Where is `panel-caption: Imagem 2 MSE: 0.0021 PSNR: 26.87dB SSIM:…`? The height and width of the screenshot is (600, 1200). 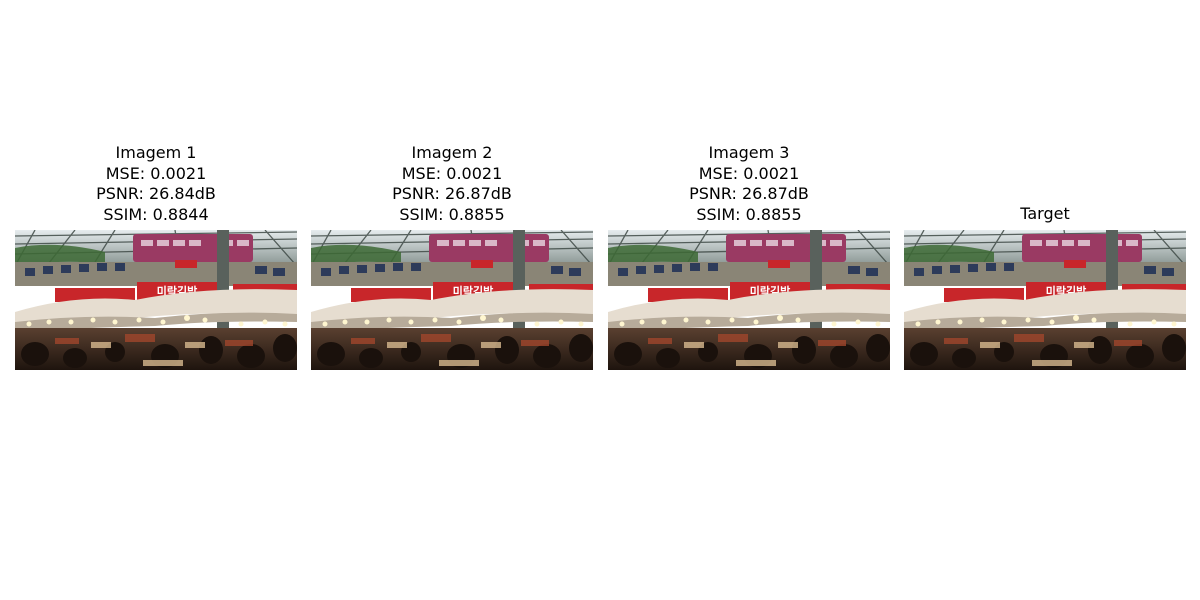 panel-caption: Imagem 2 MSE: 0.0021 PSNR: 26.87dB SSIM:… is located at coordinates (452, 184).